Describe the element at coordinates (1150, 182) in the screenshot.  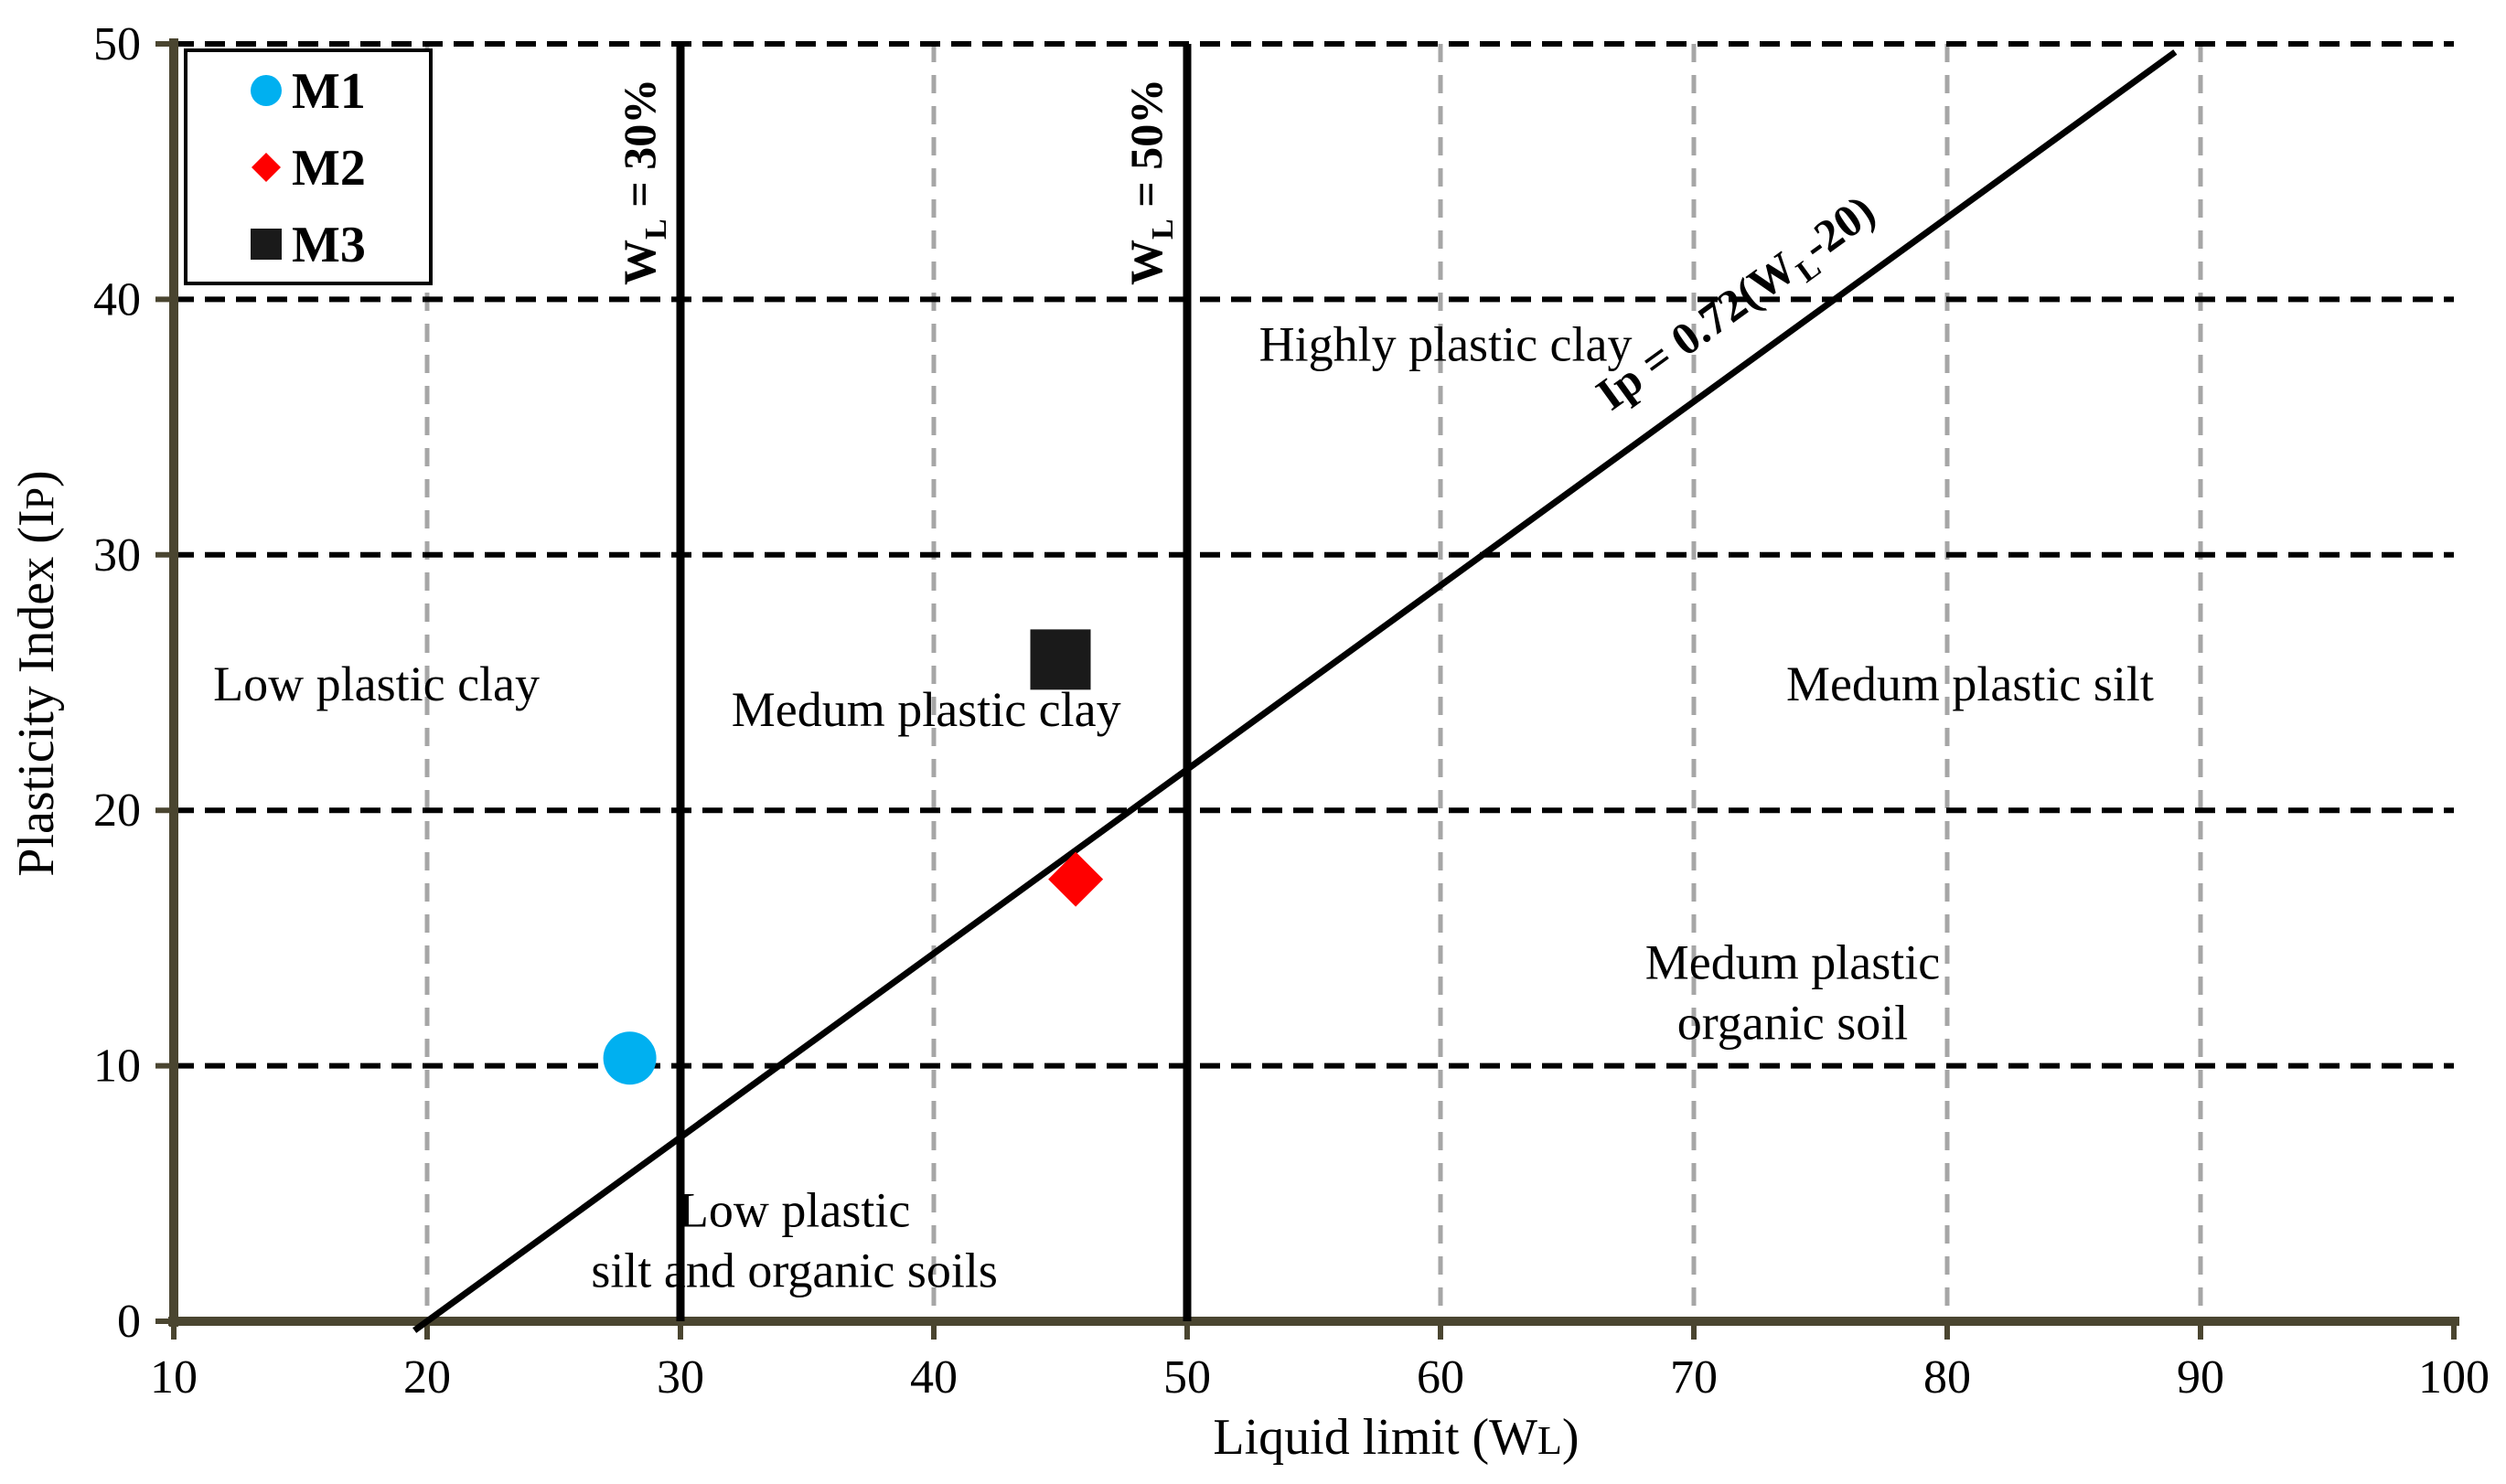
I see `reference-line-label: WL = 50%` at that location.